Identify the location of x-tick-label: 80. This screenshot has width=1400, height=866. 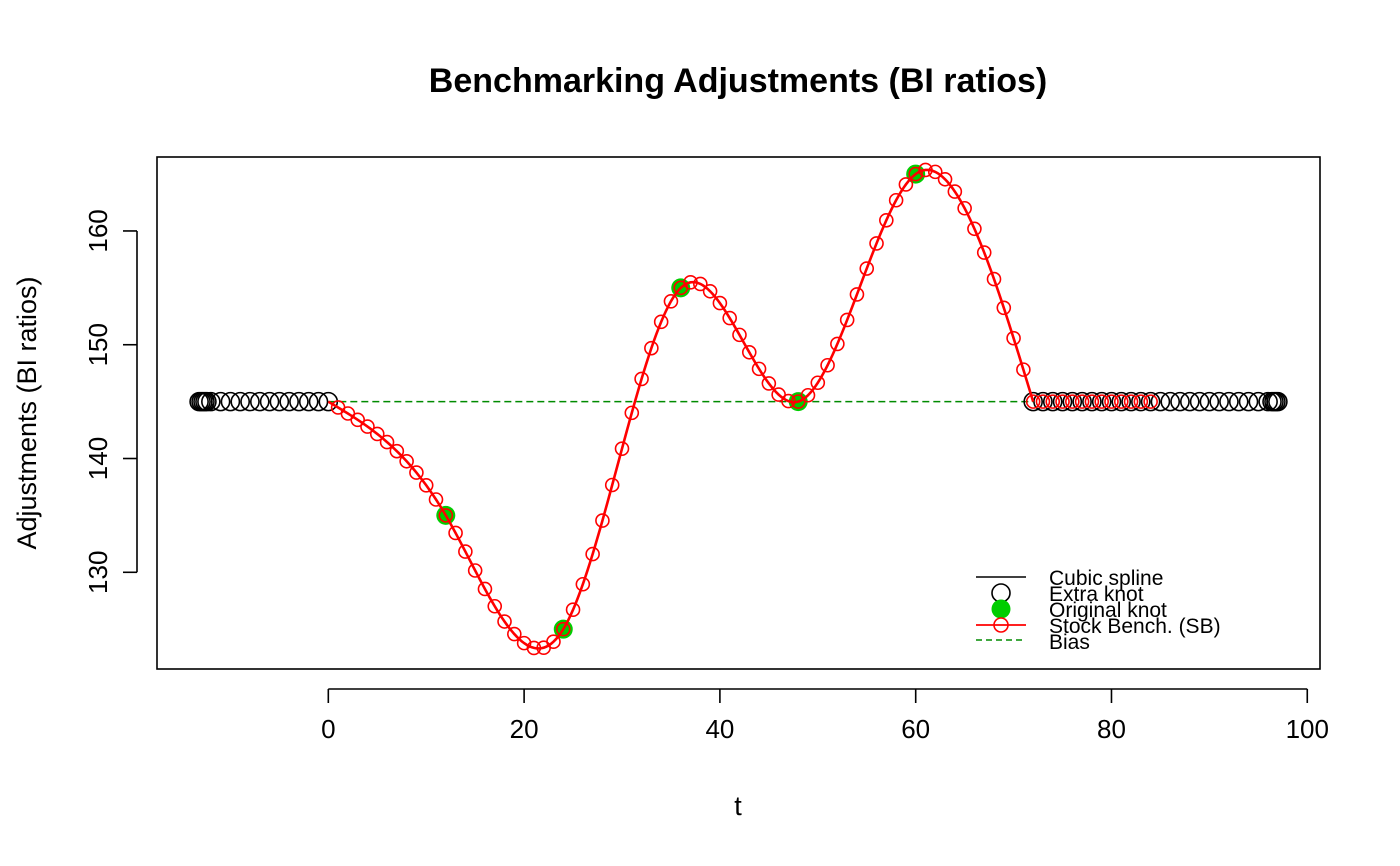
(1111, 729).